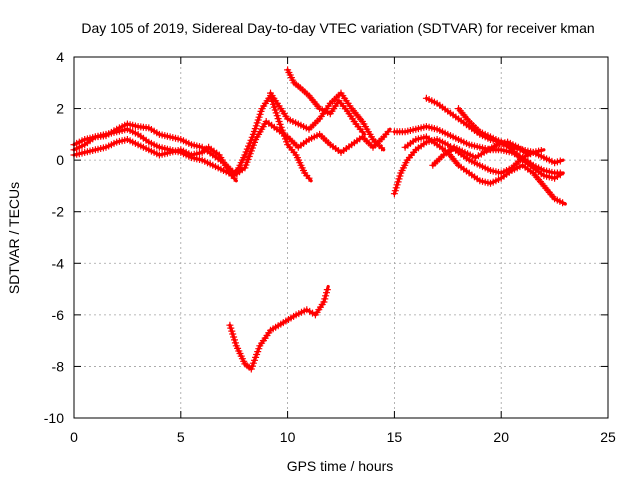 This screenshot has width=640, height=480. What do you see at coordinates (288, 437) in the screenshot?
I see `x-tick-label: 10` at bounding box center [288, 437].